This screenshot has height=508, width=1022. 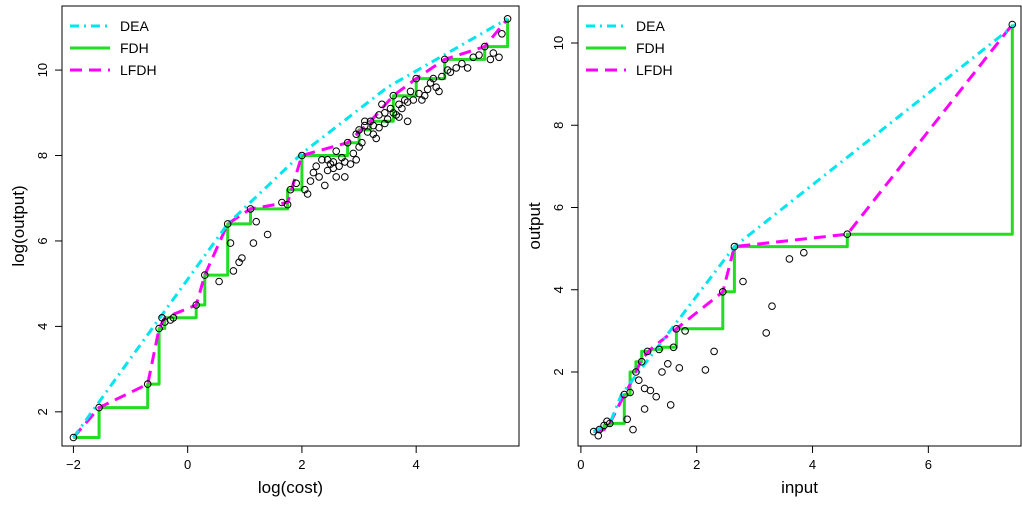 I want to click on x-tick-label: 6, so click(x=928, y=464).